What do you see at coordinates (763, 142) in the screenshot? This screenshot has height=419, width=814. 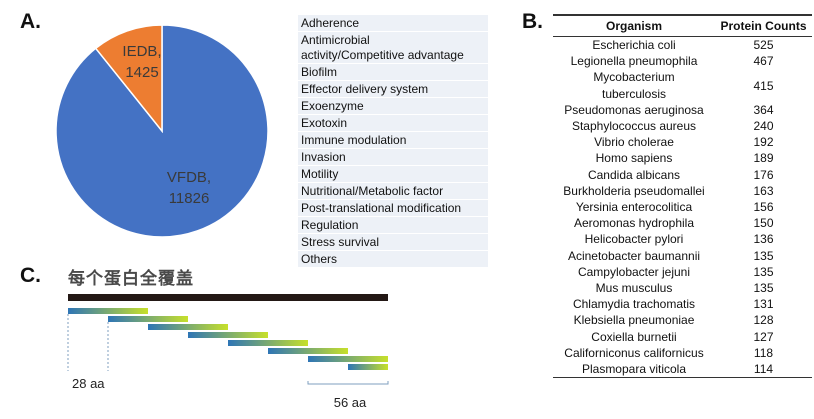 I see `protein-count: 192` at bounding box center [763, 142].